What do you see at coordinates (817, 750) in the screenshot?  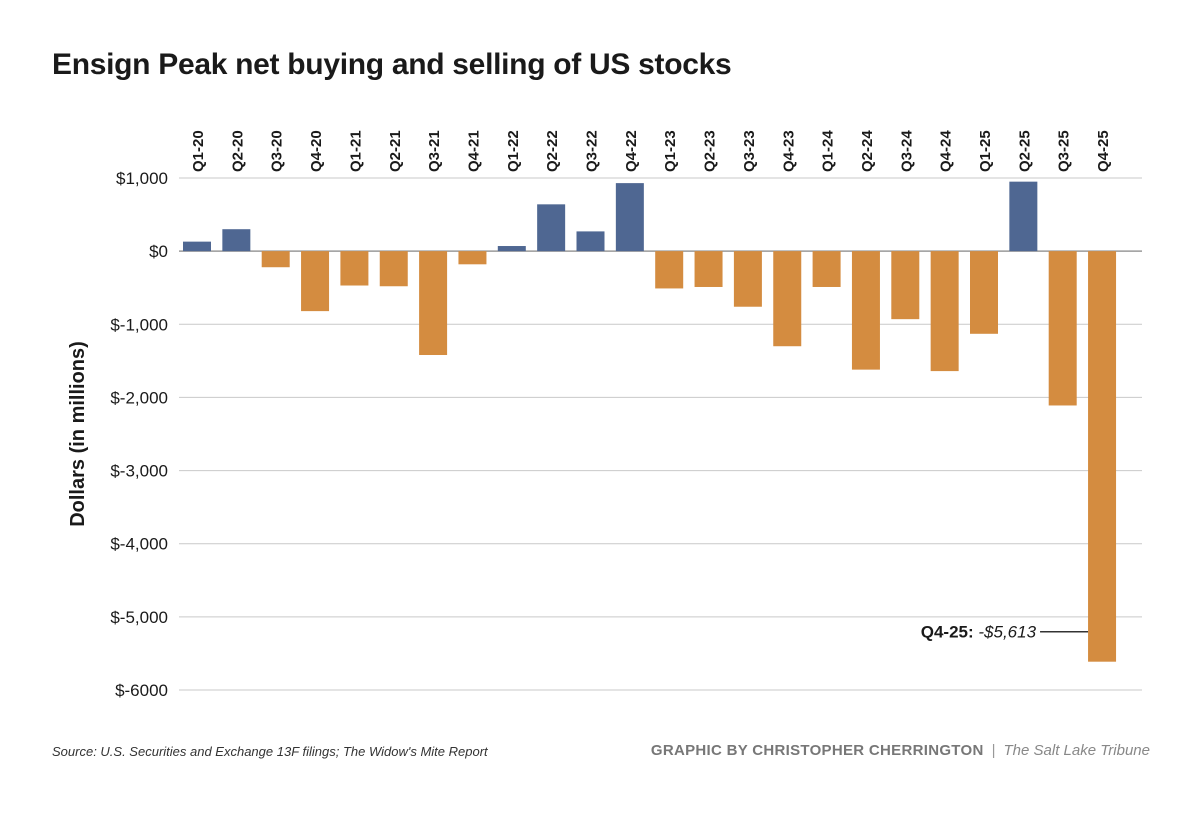 I see `credit-byline: GRAPHIC BY CHRISTOPHER CHERRINGTON` at bounding box center [817, 750].